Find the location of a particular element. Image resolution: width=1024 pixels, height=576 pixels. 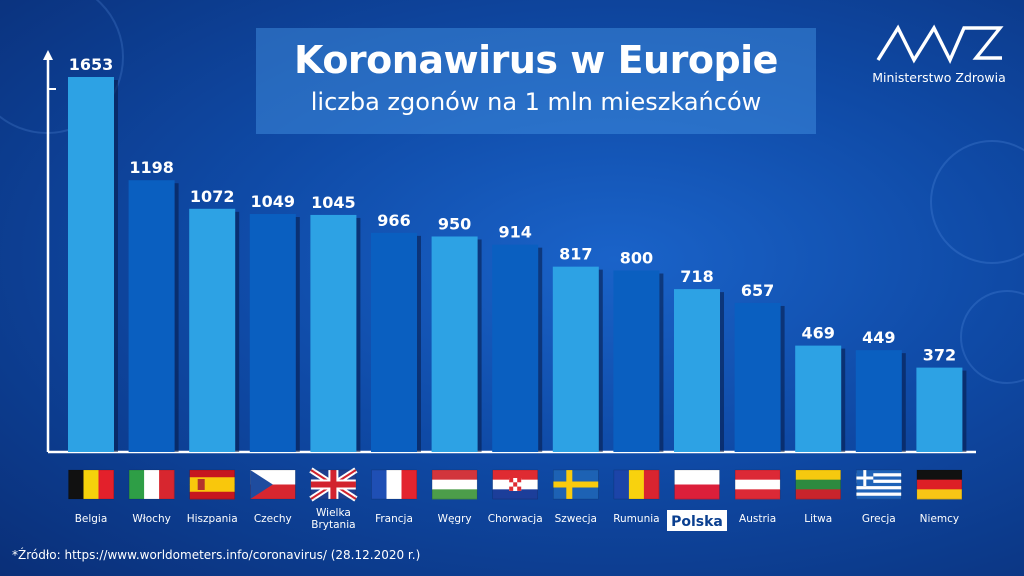

tick-label: Niemcy is located at coordinates (939, 519).